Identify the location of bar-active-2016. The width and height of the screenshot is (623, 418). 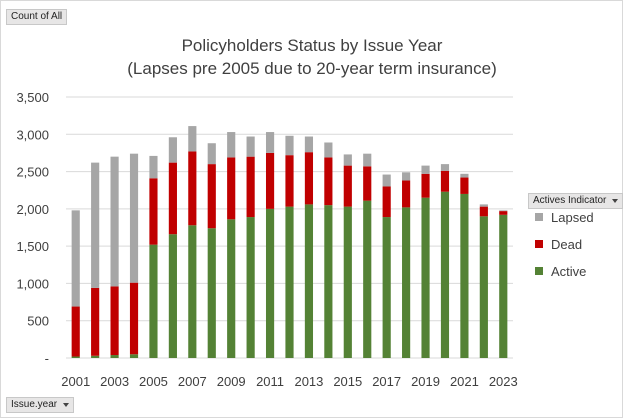
(367, 279).